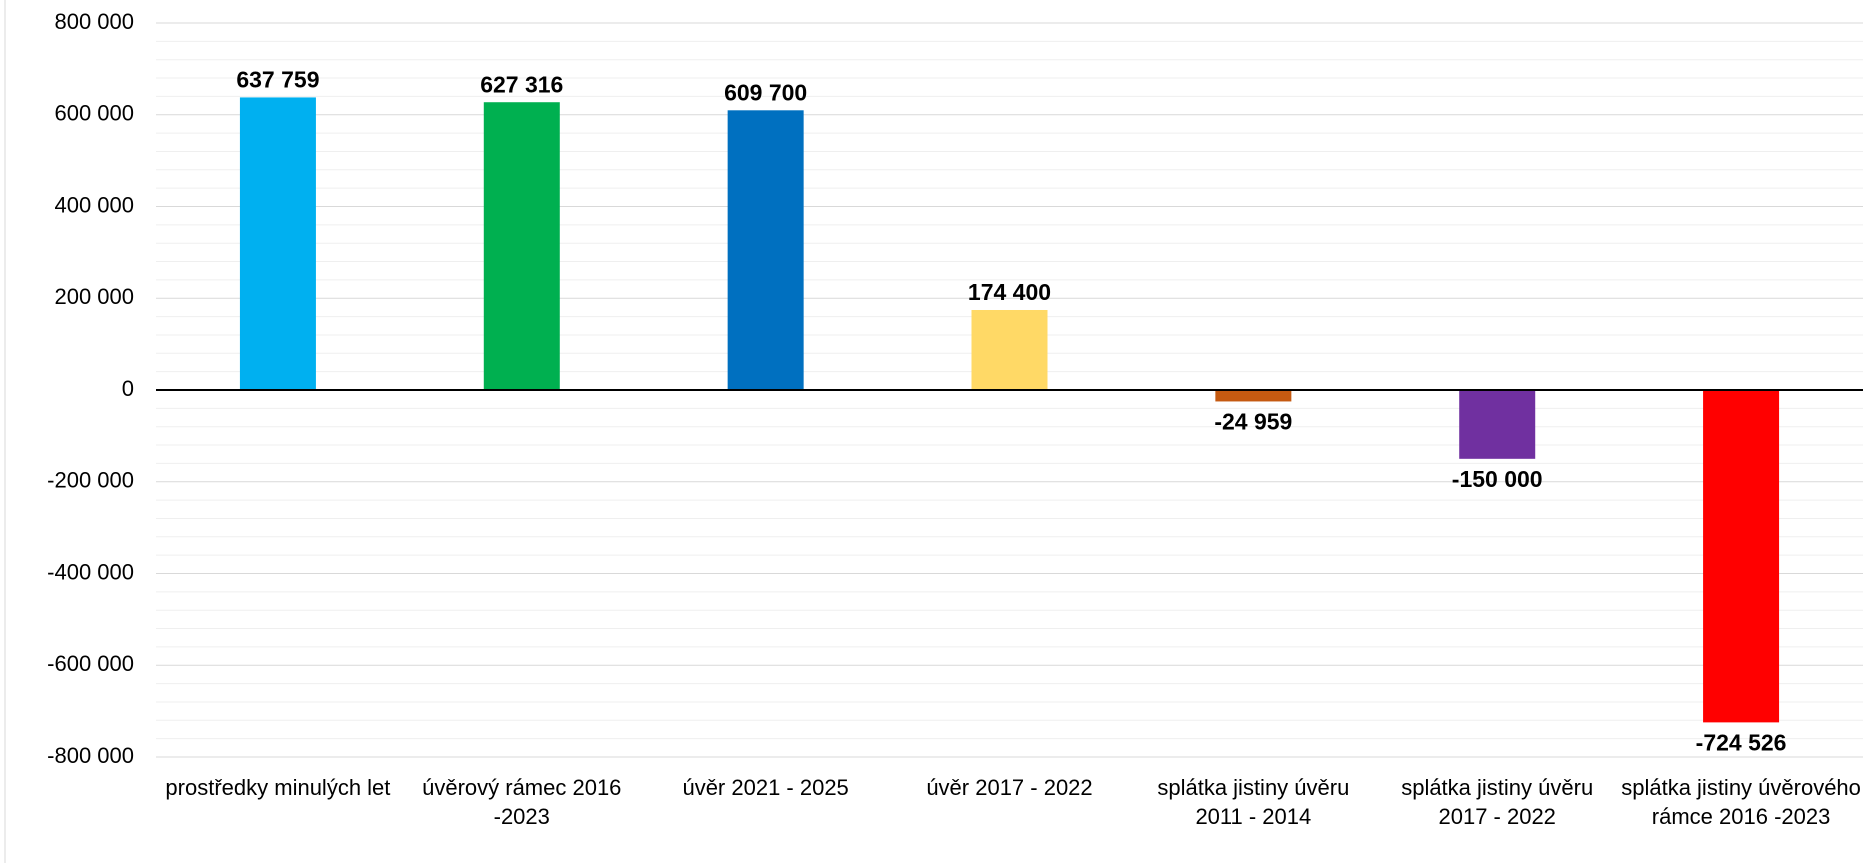 This screenshot has height=863, width=1863. What do you see at coordinates (521, 84) in the screenshot?
I see `data-label: 627 316` at bounding box center [521, 84].